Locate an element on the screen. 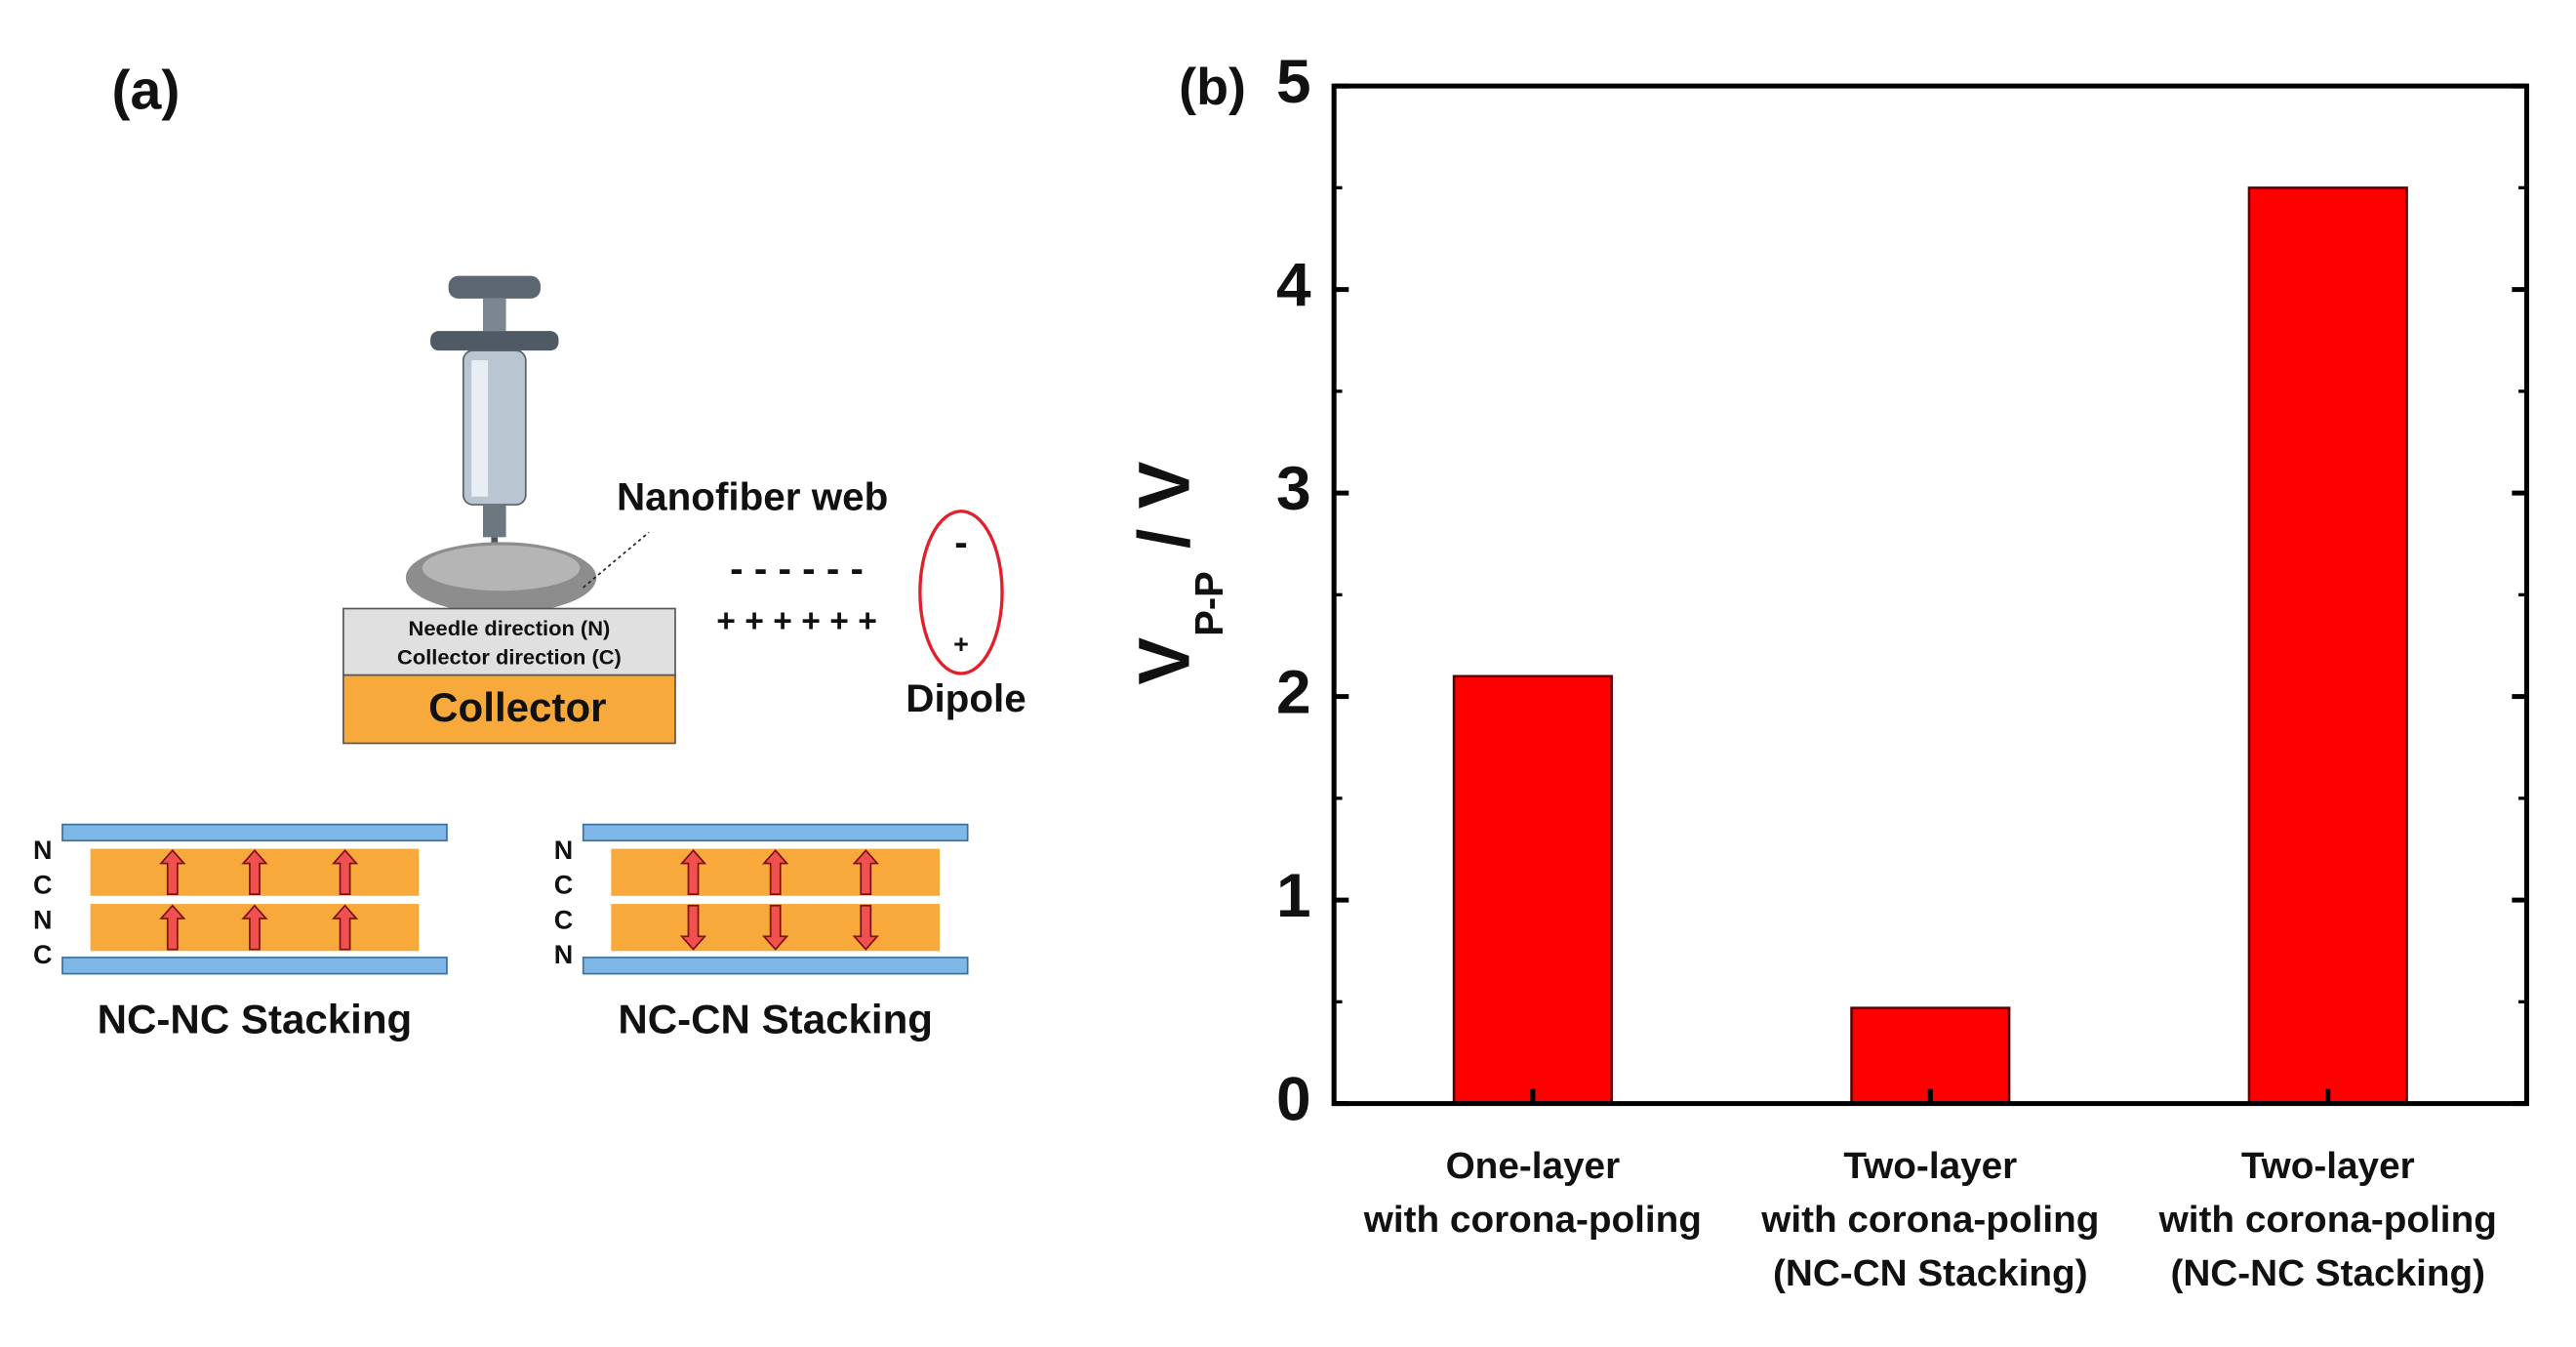  charge-row: + + + + + + is located at coordinates (796, 621).